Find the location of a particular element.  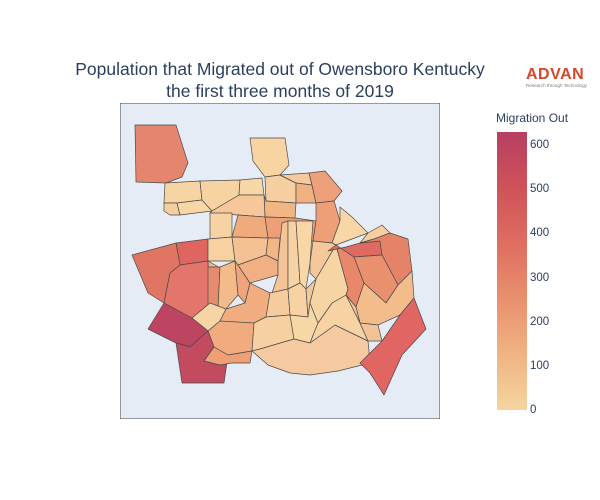

tract-w1 is located at coordinates (221, 226).